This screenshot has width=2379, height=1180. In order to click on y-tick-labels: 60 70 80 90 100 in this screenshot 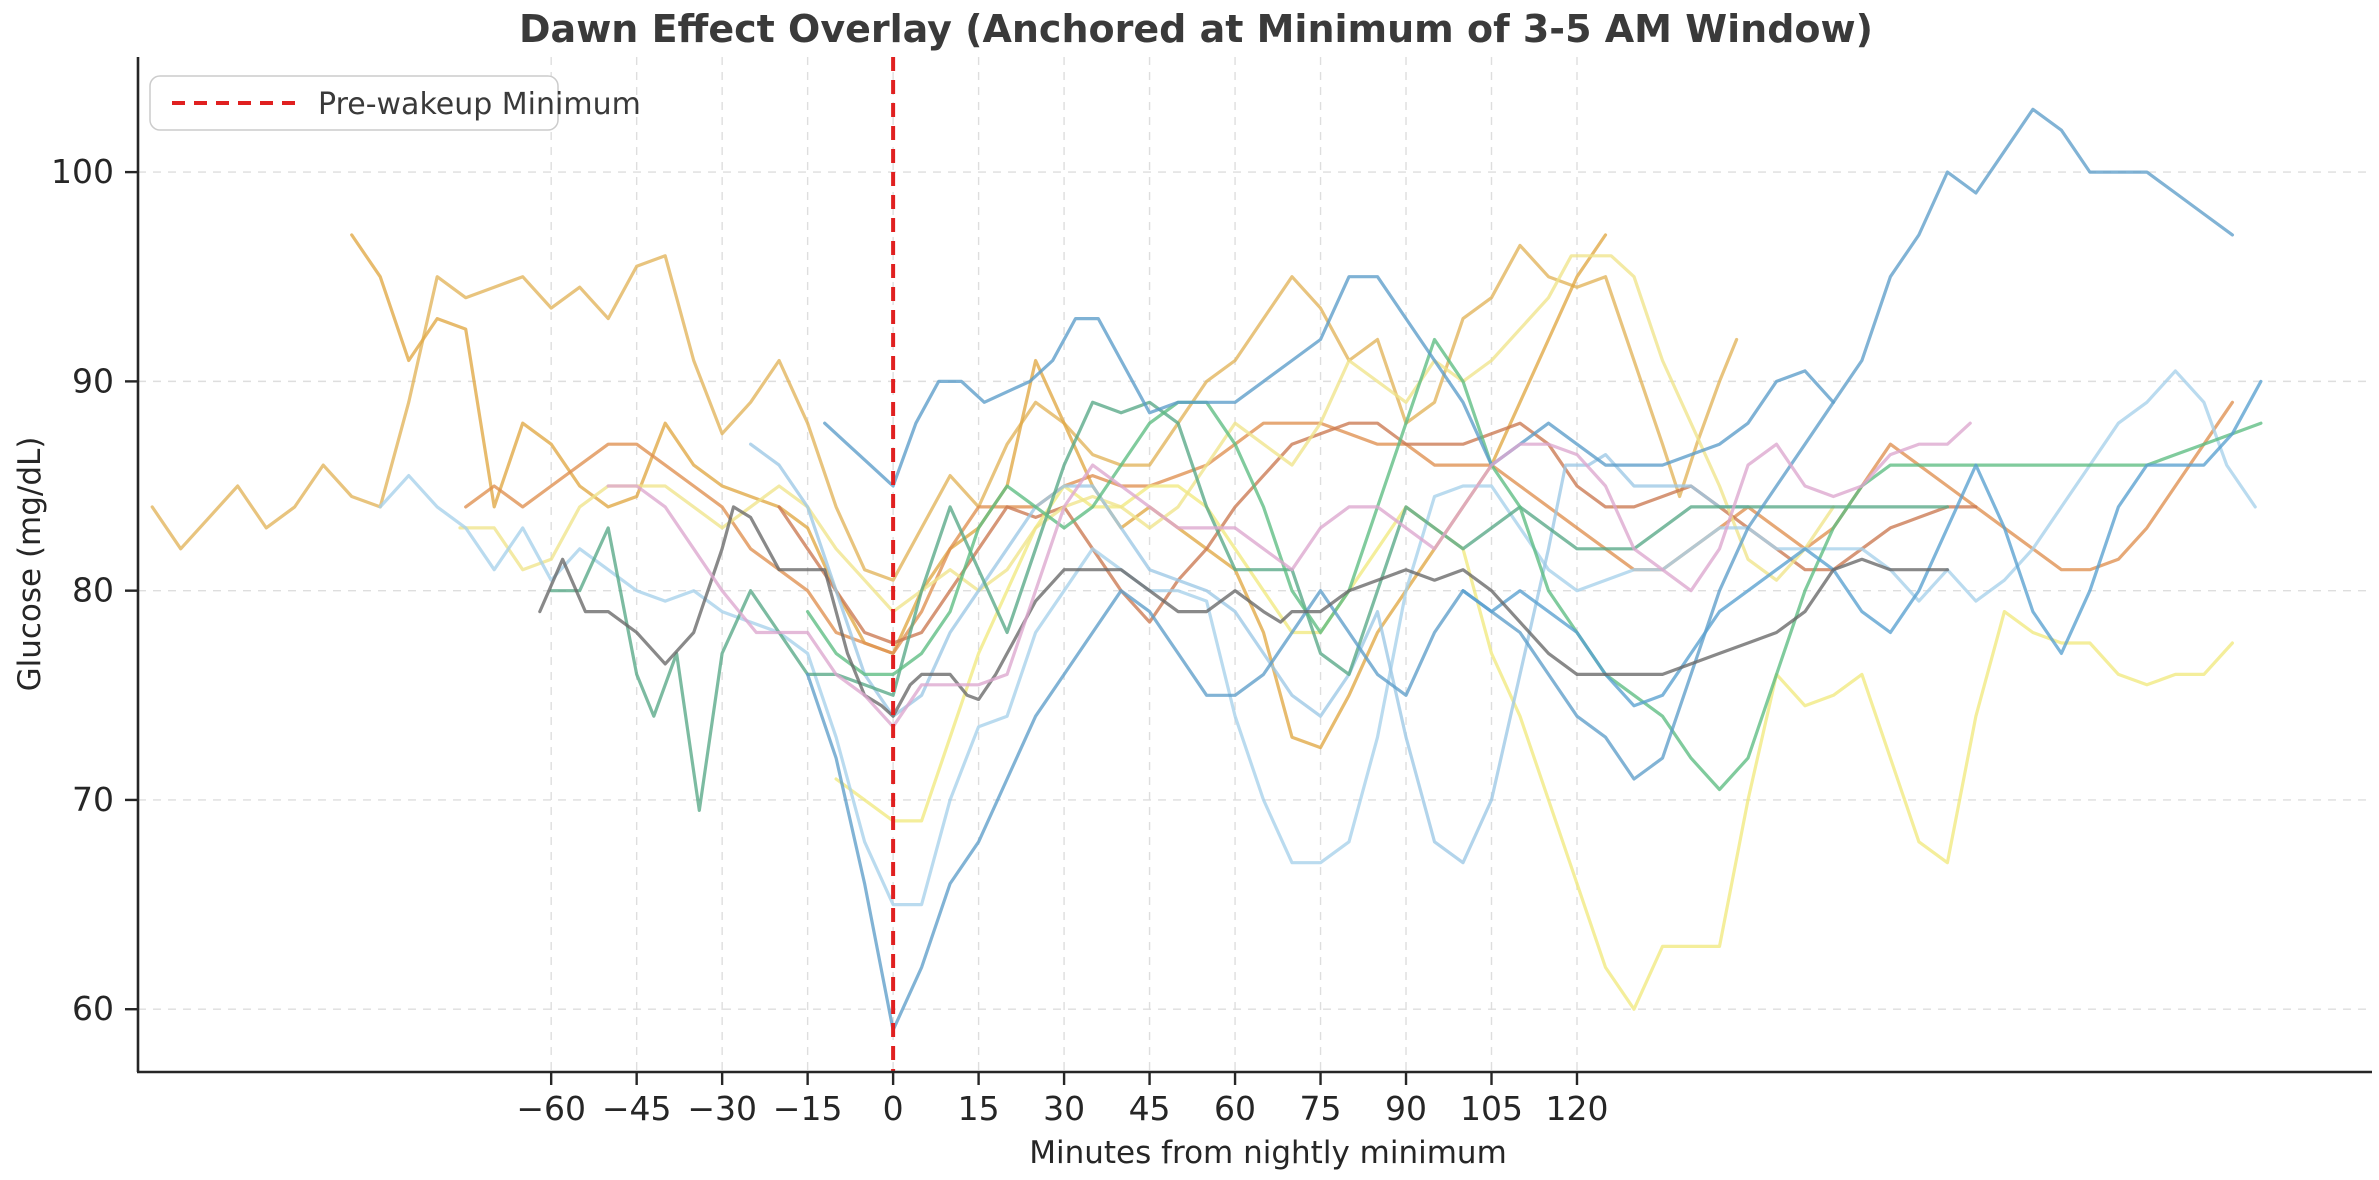, I will do `click(82, 590)`.